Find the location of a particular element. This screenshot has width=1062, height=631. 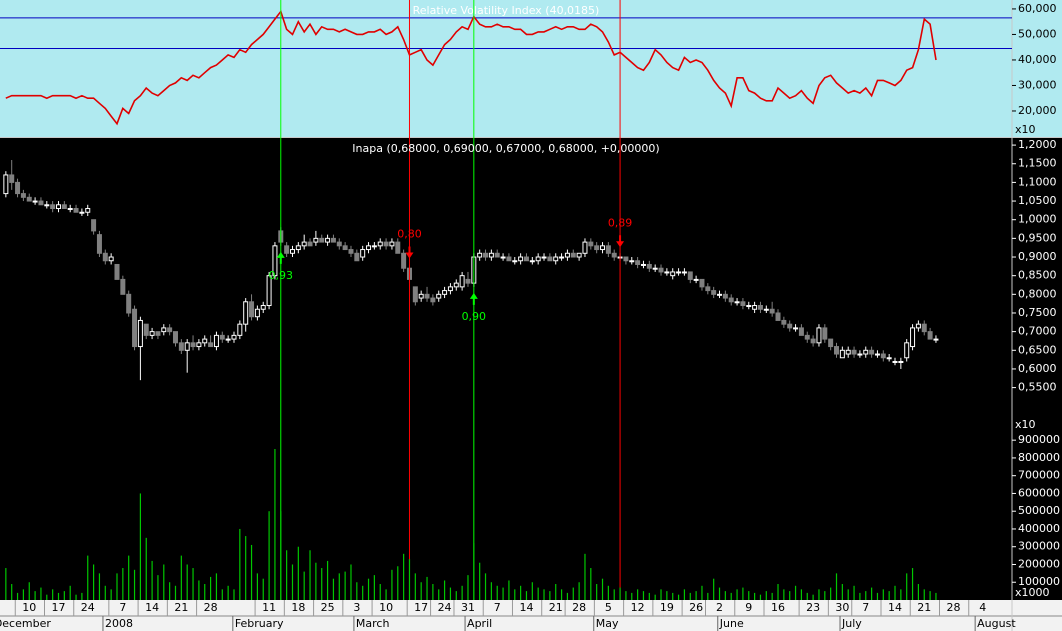

scale-label: x10 is located at coordinates (1025, 129).